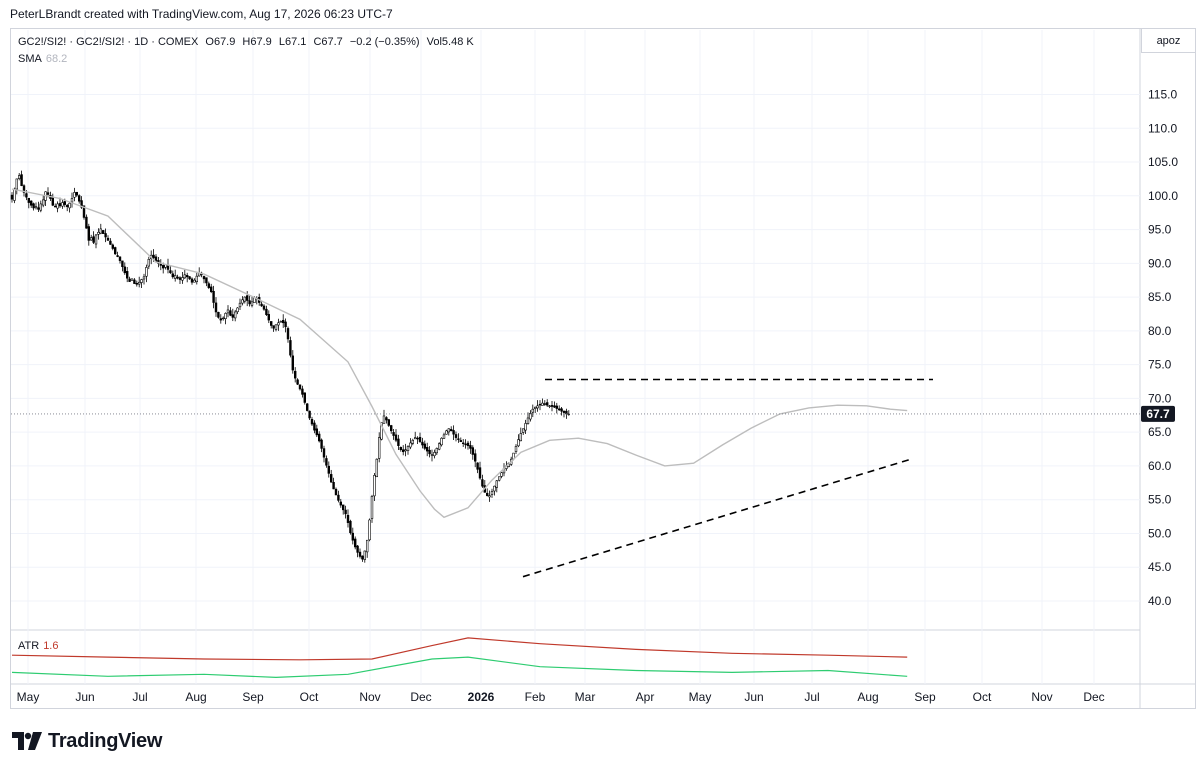 The image size is (1200, 770). Describe the element at coordinates (1160, 263) in the screenshot. I see `y-tick-label: 90.0` at that location.